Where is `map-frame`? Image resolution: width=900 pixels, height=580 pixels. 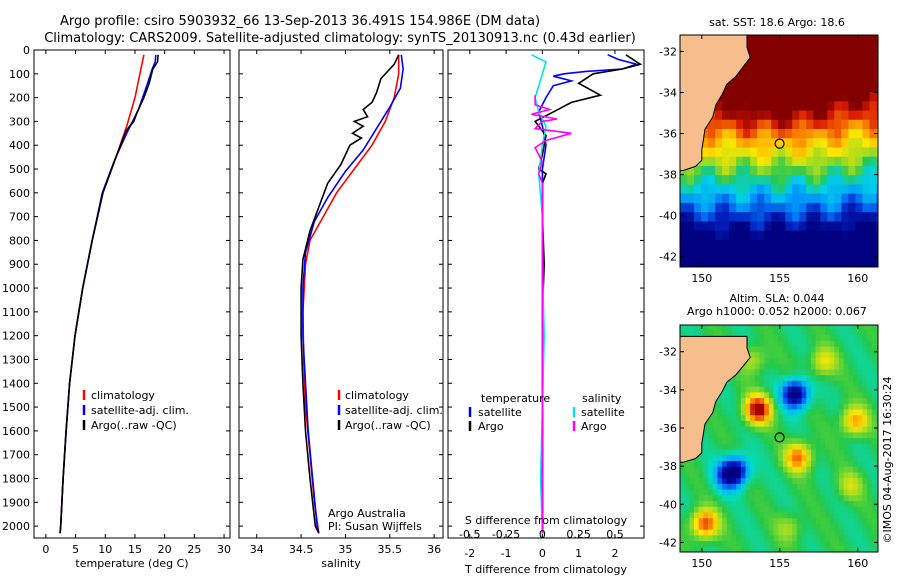
map-frame is located at coordinates (779, 438).